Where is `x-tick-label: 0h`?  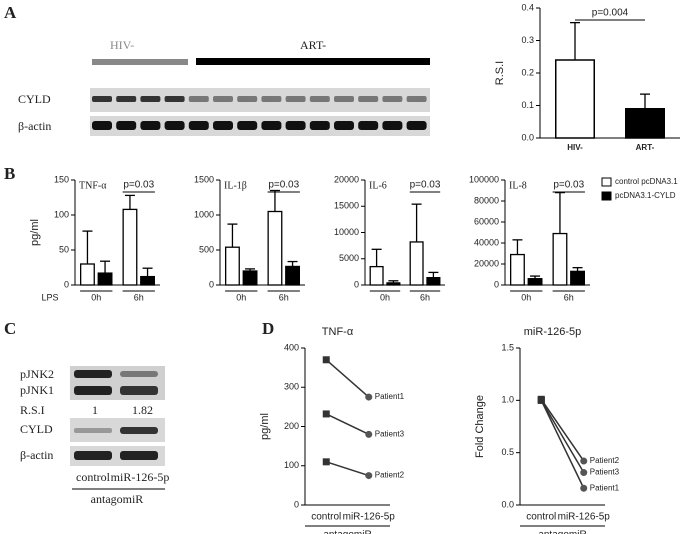
x-tick-label: 0h is located at coordinates (385, 297).